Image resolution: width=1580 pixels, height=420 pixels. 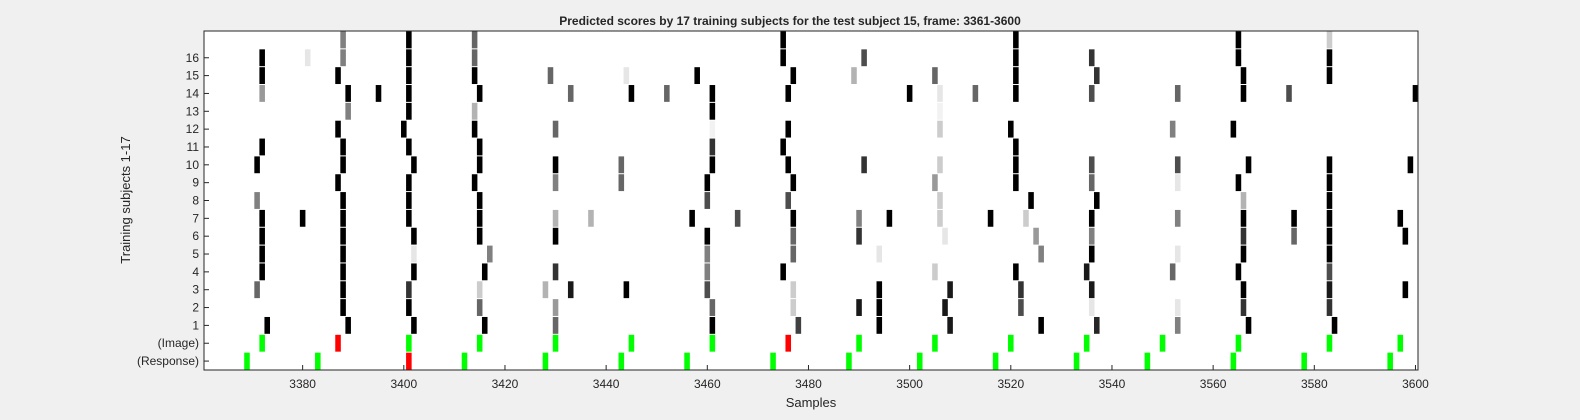 I want to click on x-tick-label: 3480, so click(x=808, y=384).